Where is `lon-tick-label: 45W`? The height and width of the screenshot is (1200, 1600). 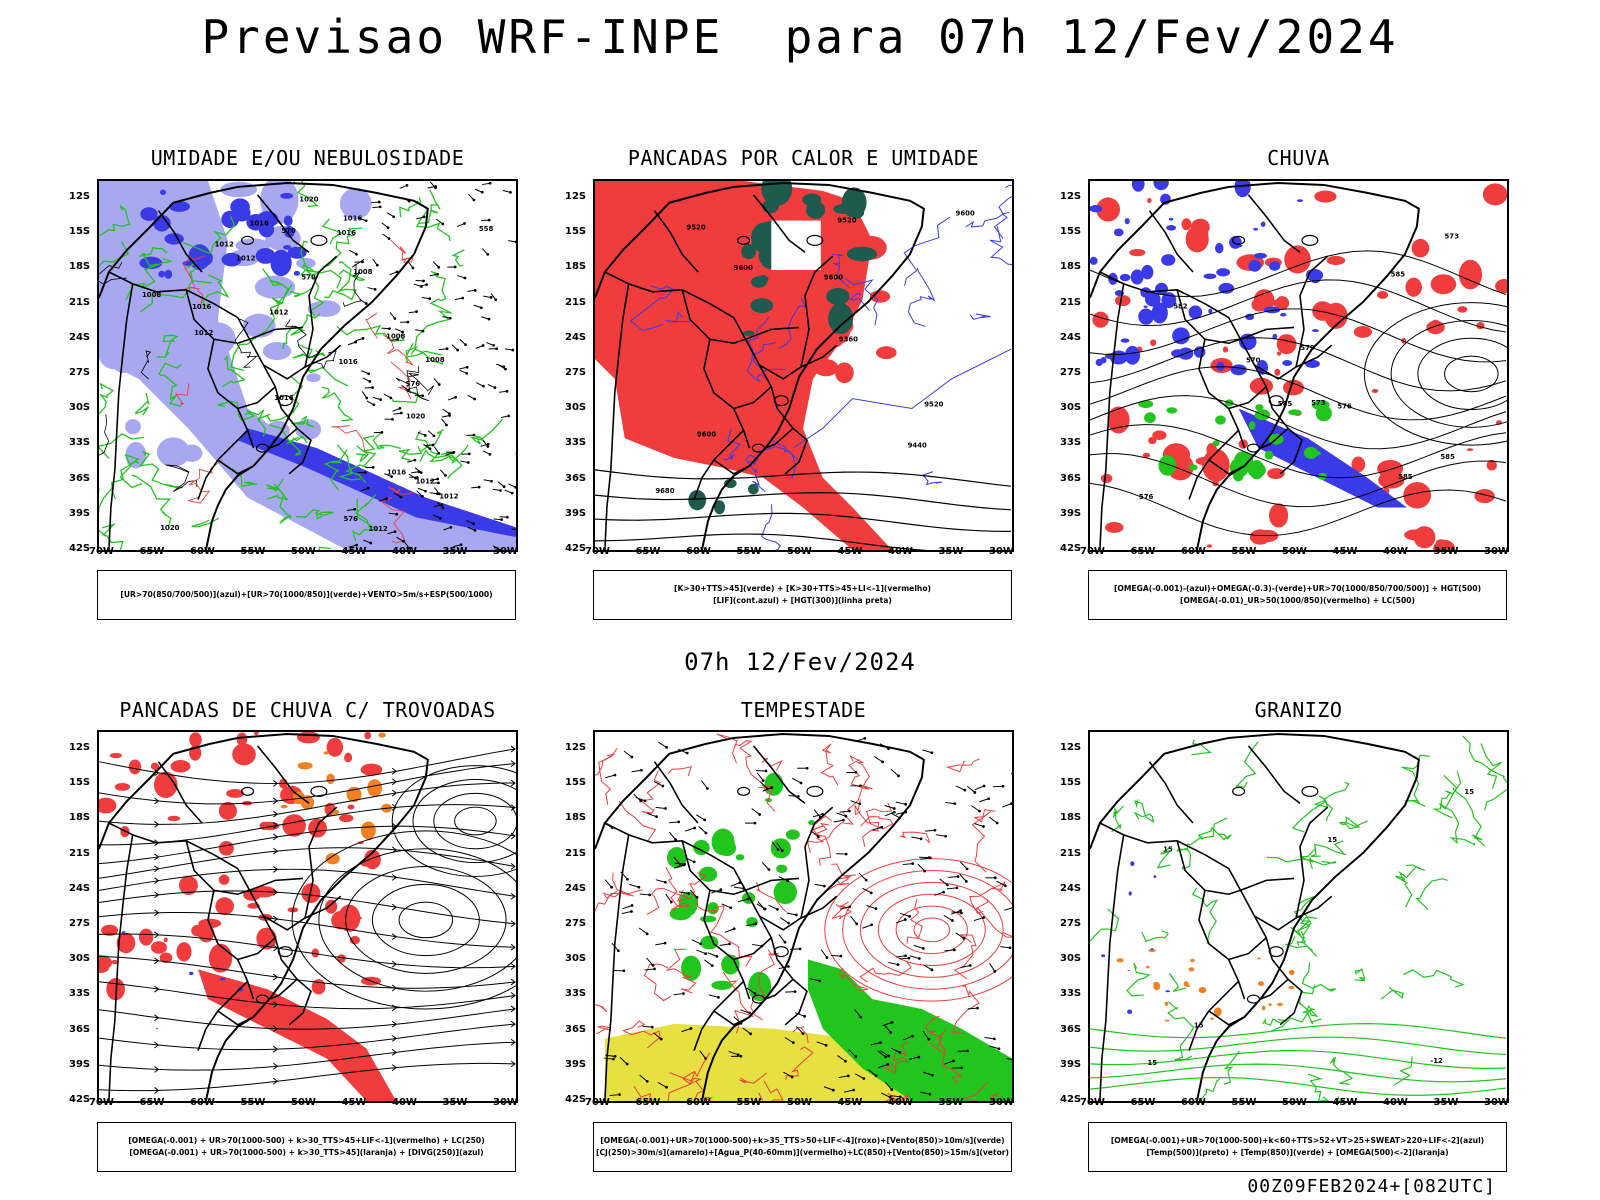
lon-tick-label: 45W is located at coordinates (354, 551).